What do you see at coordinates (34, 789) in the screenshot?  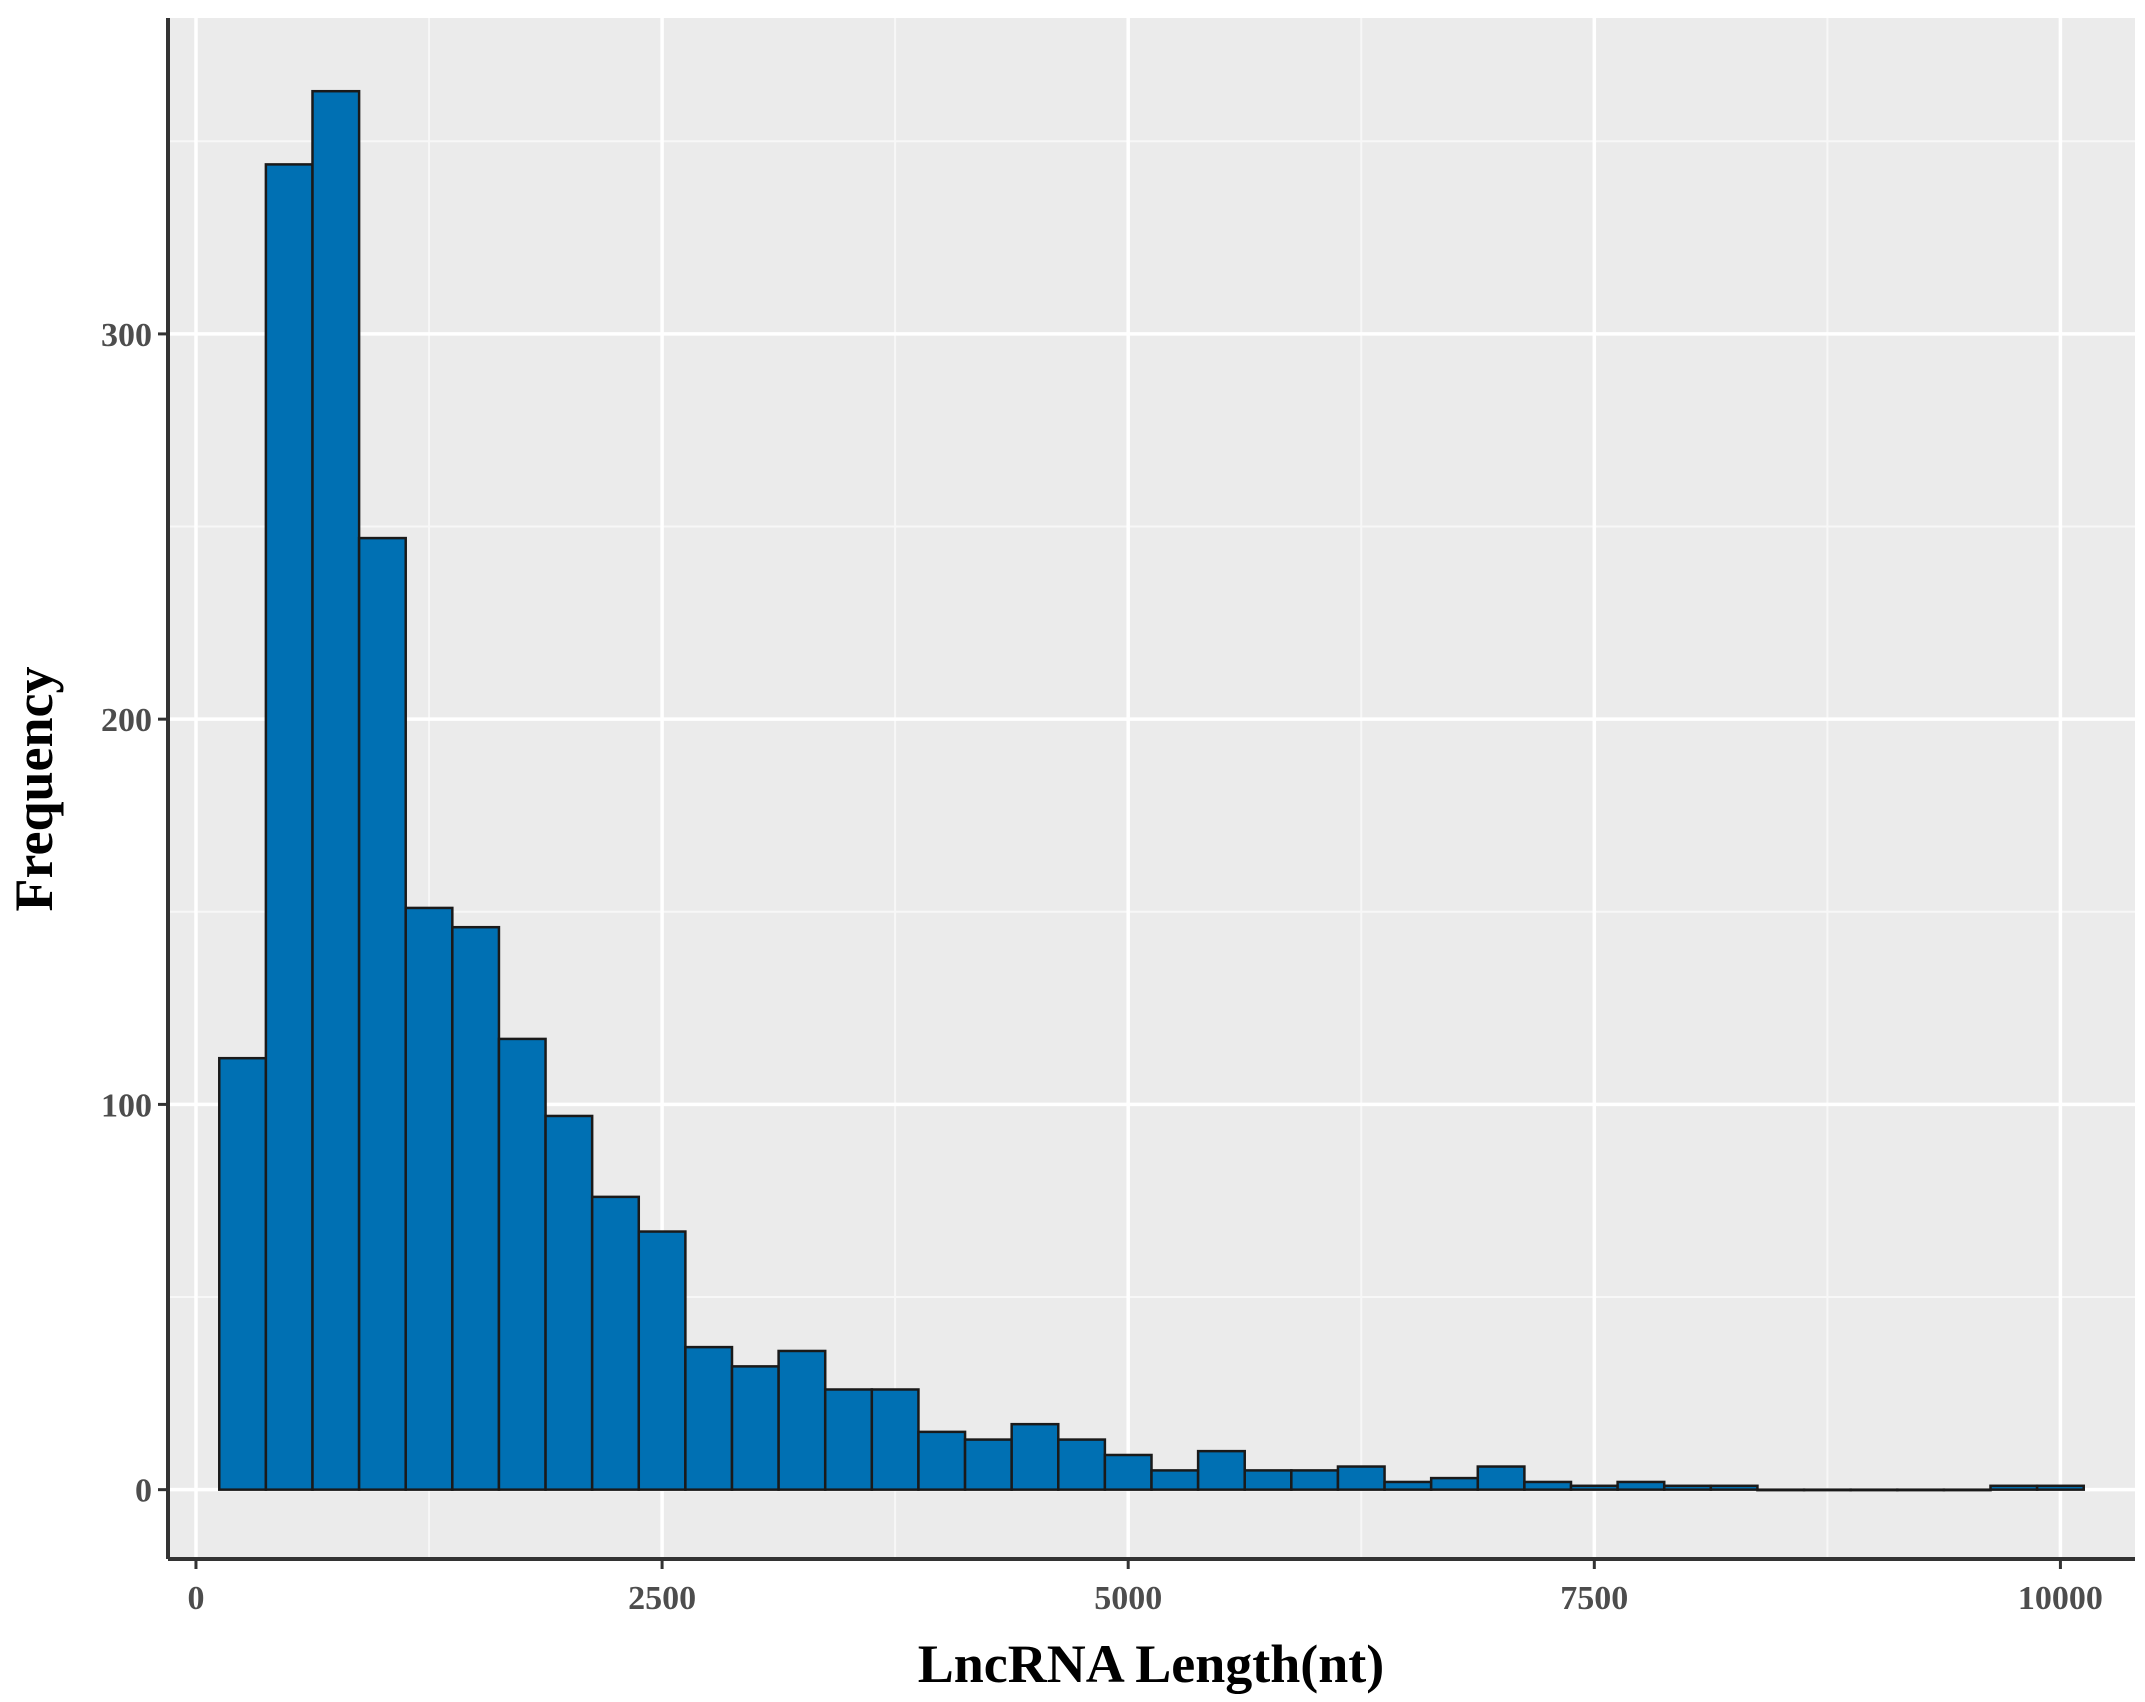 I see `y-axis-title: Frequency` at bounding box center [34, 789].